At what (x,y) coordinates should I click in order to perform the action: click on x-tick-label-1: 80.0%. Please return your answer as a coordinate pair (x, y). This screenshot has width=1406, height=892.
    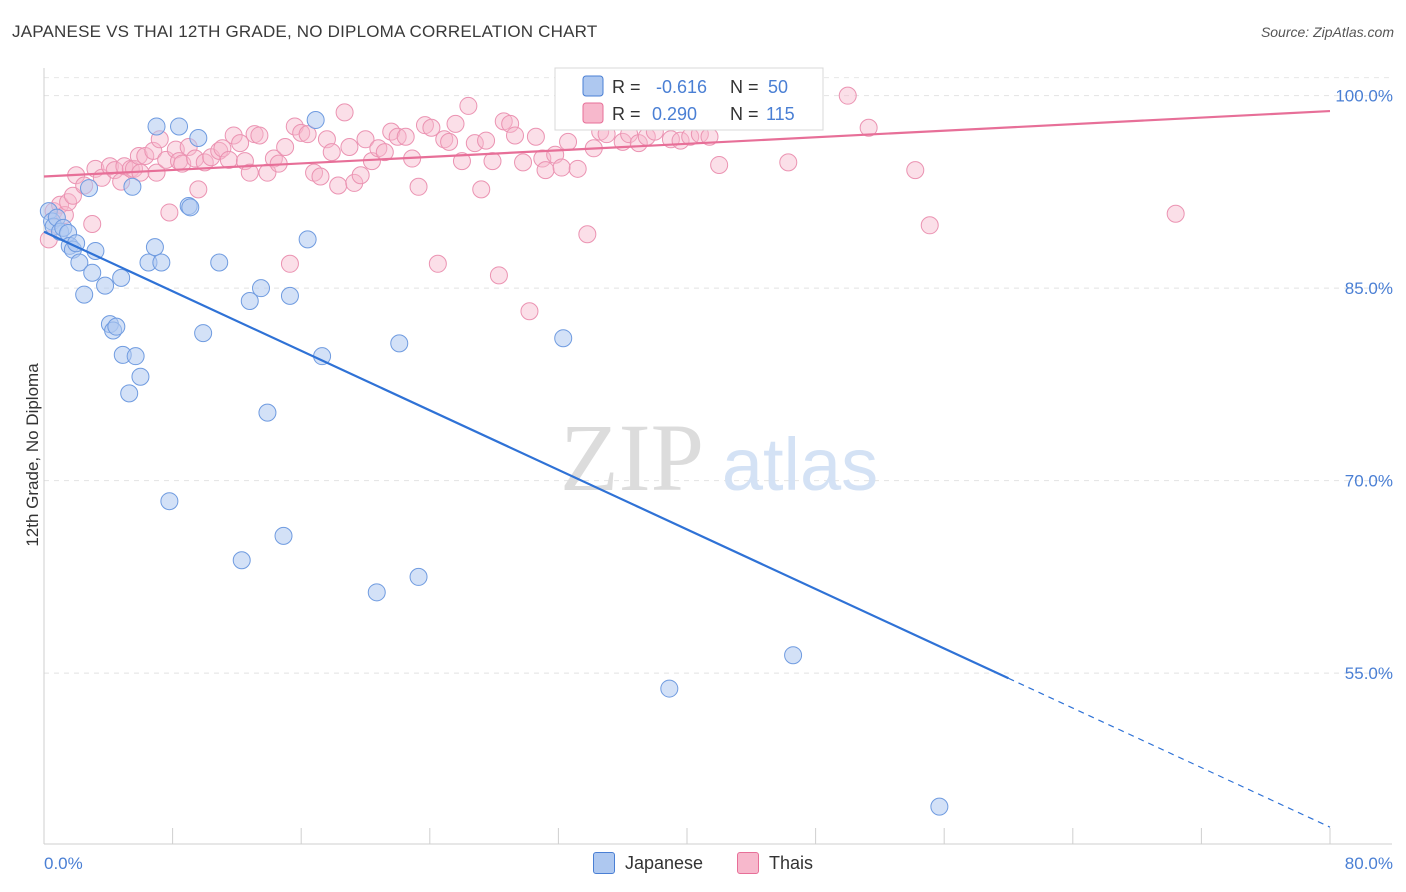
    Looking at the image, I should click on (1369, 863).